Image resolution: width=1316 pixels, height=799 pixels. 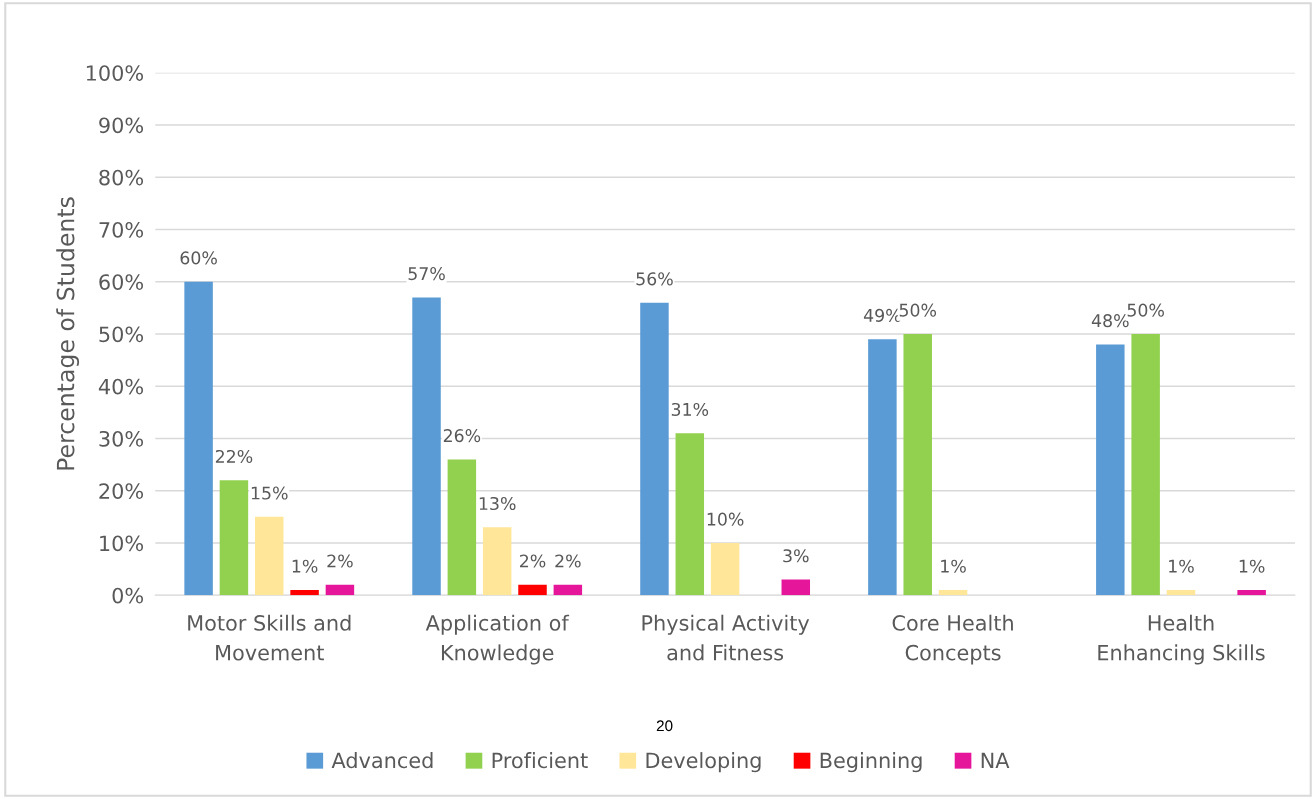 What do you see at coordinates (121, 229) in the screenshot?
I see `y-tick-label: 70%` at bounding box center [121, 229].